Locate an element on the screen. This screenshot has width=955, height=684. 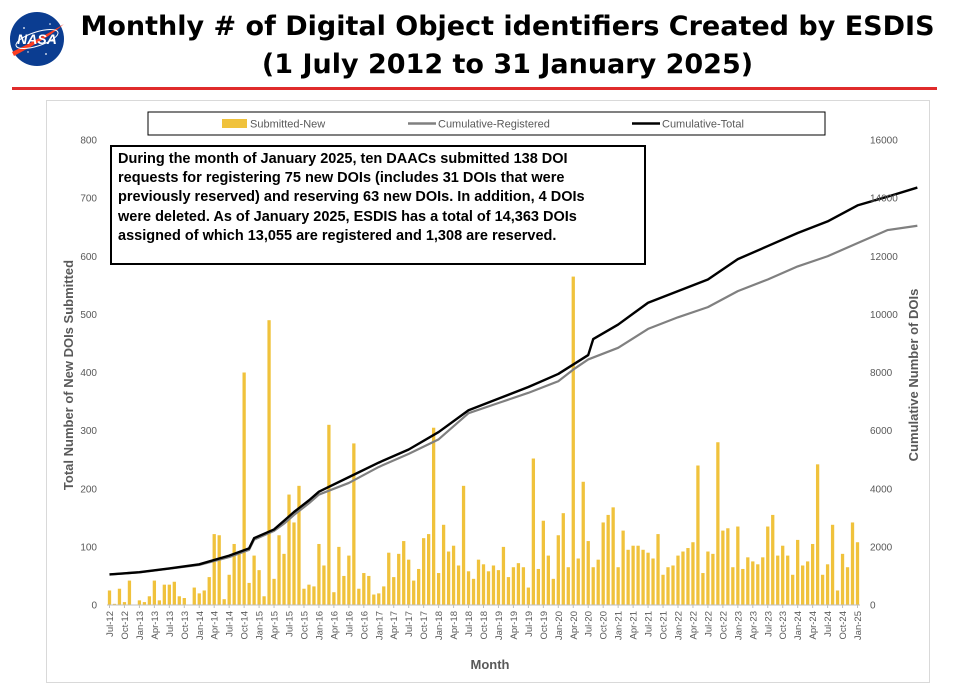
x-tick-label: Jul-23 is located at coordinates (768, 624).